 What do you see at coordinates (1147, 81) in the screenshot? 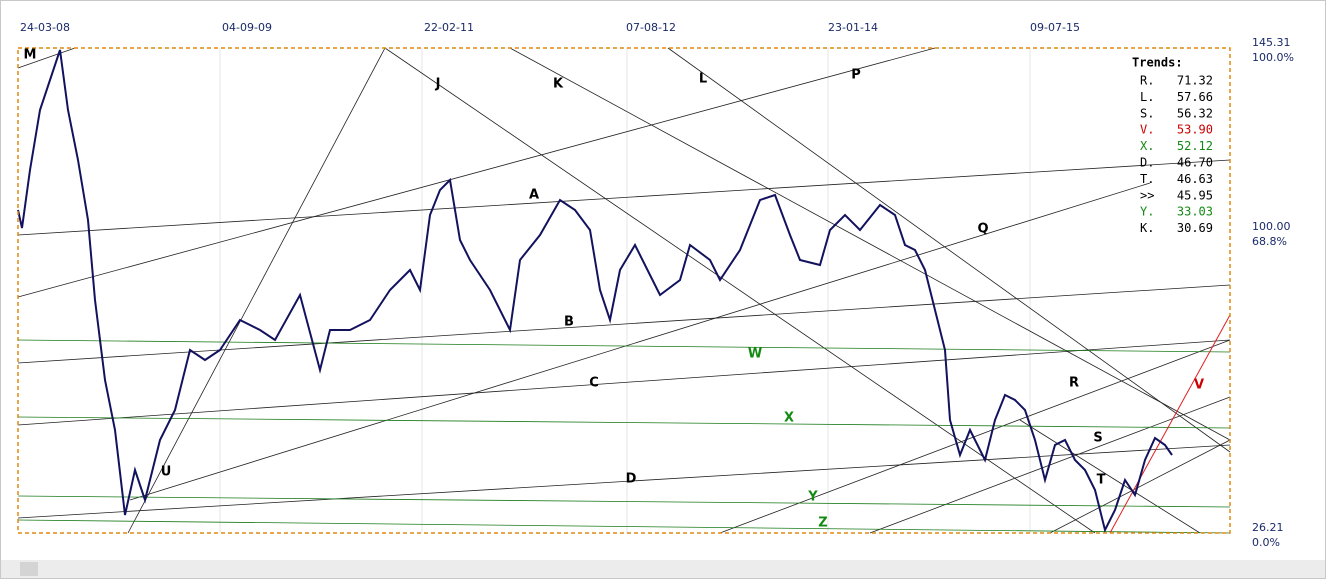
I see `trend-key: R.` at bounding box center [1147, 81].